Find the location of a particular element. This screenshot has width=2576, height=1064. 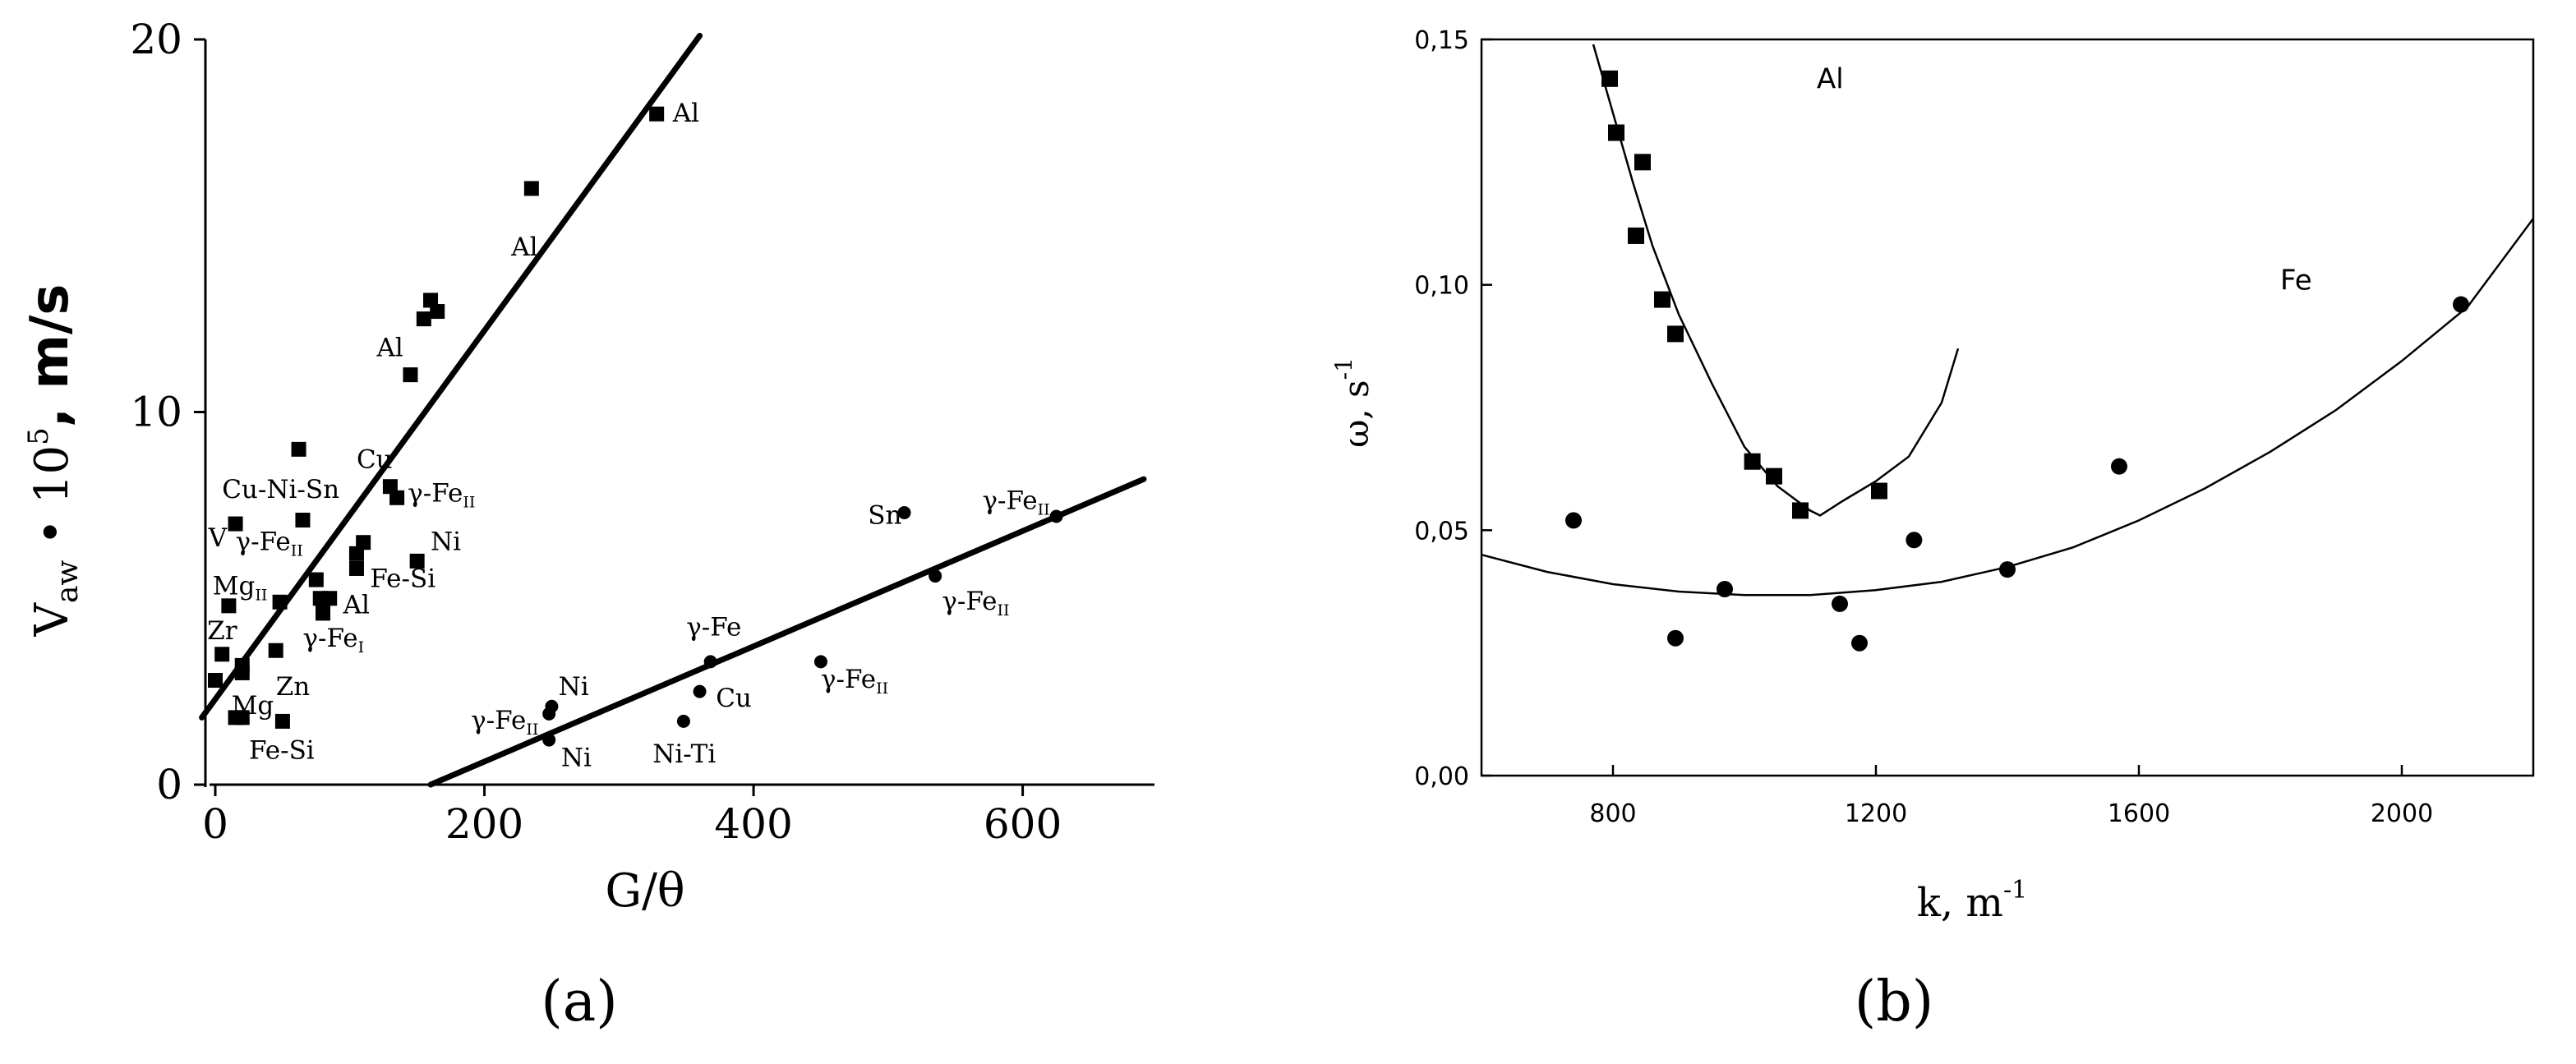

panel-b-y-tick-label: 0,00 is located at coordinates (1441, 776).